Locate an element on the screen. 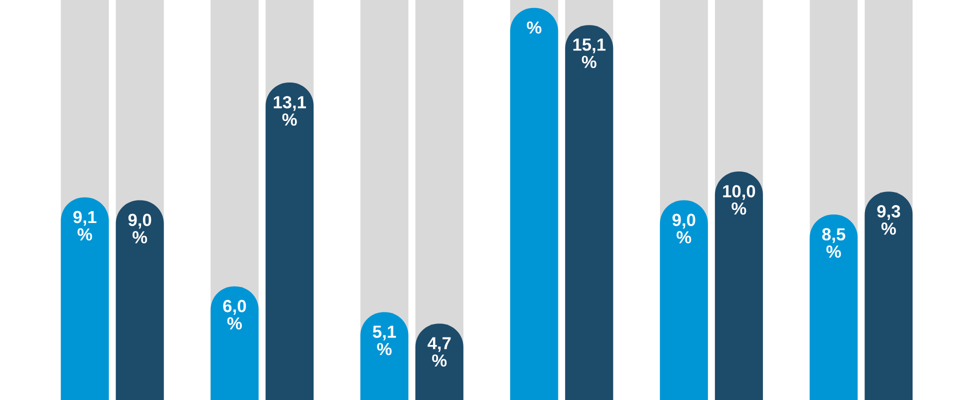 Image resolution: width=978 pixels, height=400 pixels. data-label: 9,3 % is located at coordinates (888, 220).